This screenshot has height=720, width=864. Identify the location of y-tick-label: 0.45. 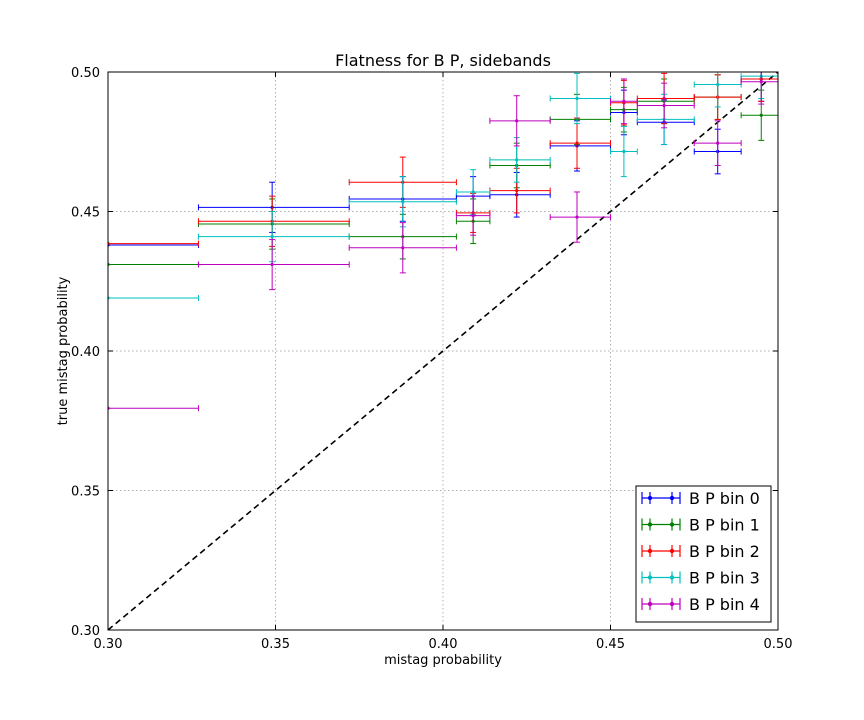
(85, 213).